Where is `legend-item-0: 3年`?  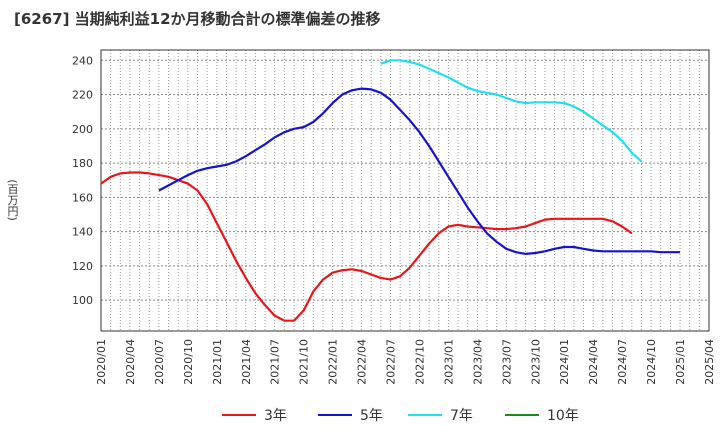 legend-item-0: 3年 is located at coordinates (254, 415).